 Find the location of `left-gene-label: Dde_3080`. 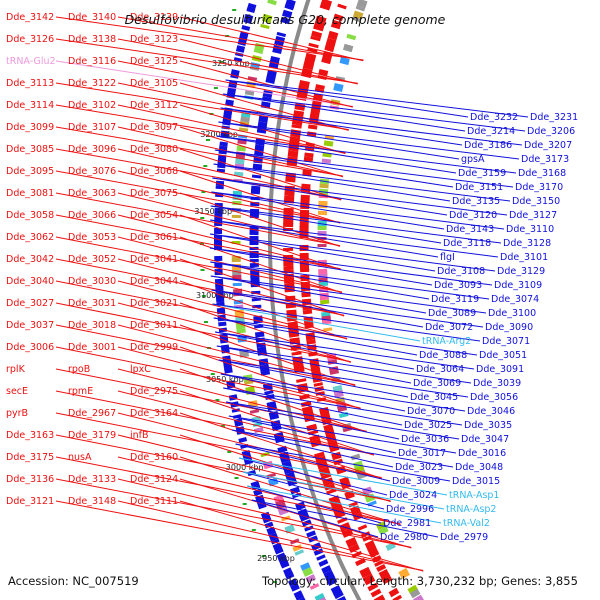

left-gene-label: Dde_3080 is located at coordinates (154, 149).